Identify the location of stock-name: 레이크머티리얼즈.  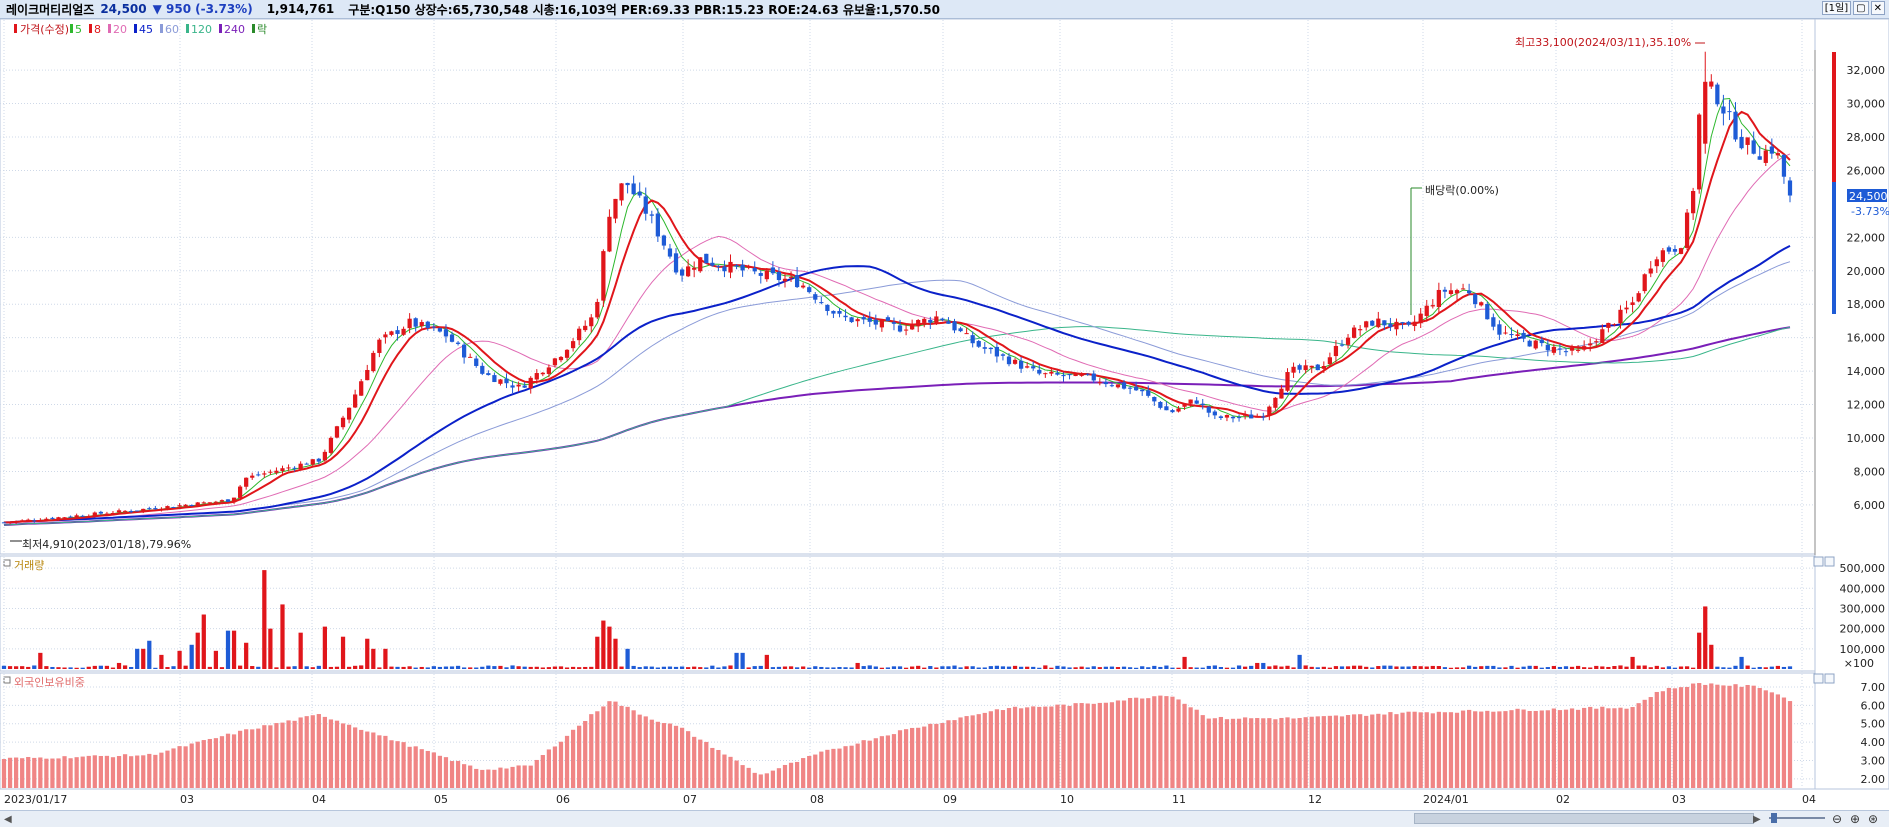
(50, 9).